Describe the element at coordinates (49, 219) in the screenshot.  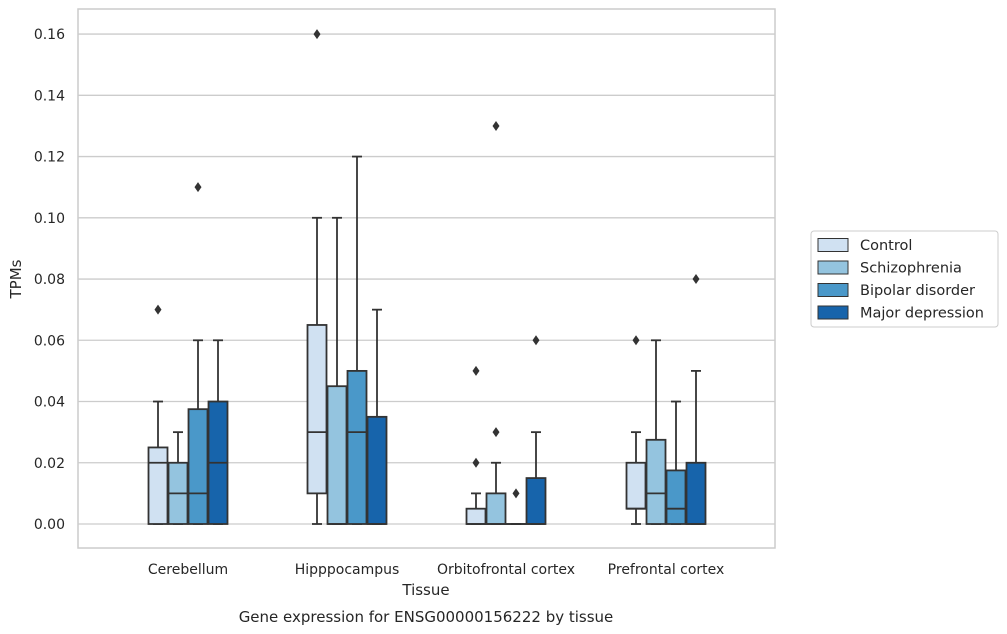
I see `y-tick-label: 0.10` at that location.